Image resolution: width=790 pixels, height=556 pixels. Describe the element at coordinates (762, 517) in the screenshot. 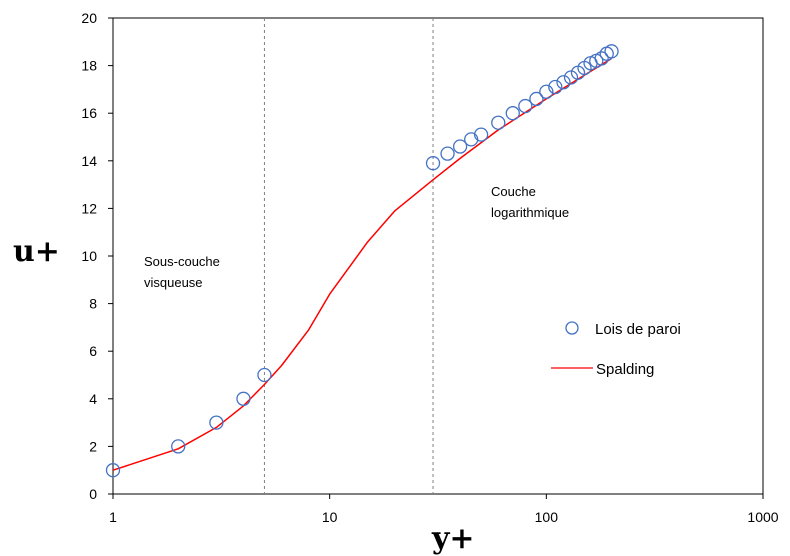

I see `x-tick-label: 1000` at that location.